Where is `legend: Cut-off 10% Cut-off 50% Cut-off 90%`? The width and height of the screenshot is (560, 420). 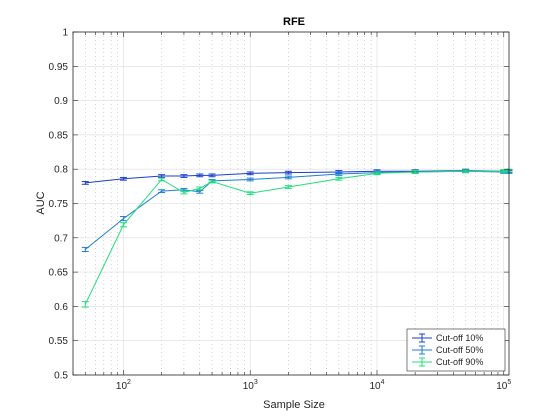 legend: Cut-off 10% Cut-off 50% Cut-off 90% is located at coordinates (456, 350).